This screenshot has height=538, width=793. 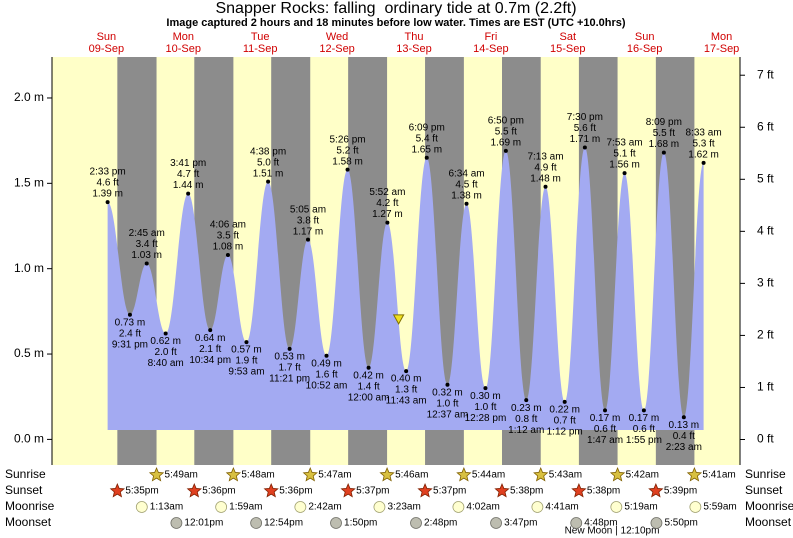 I want to click on sunset-time: 5:36pm, so click(x=295, y=491).